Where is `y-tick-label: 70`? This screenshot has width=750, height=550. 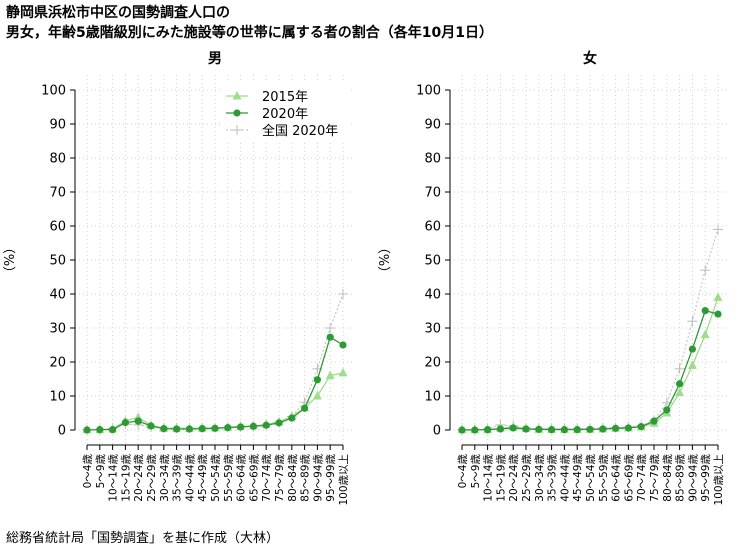
y-tick-label: 70 is located at coordinates (432, 193).